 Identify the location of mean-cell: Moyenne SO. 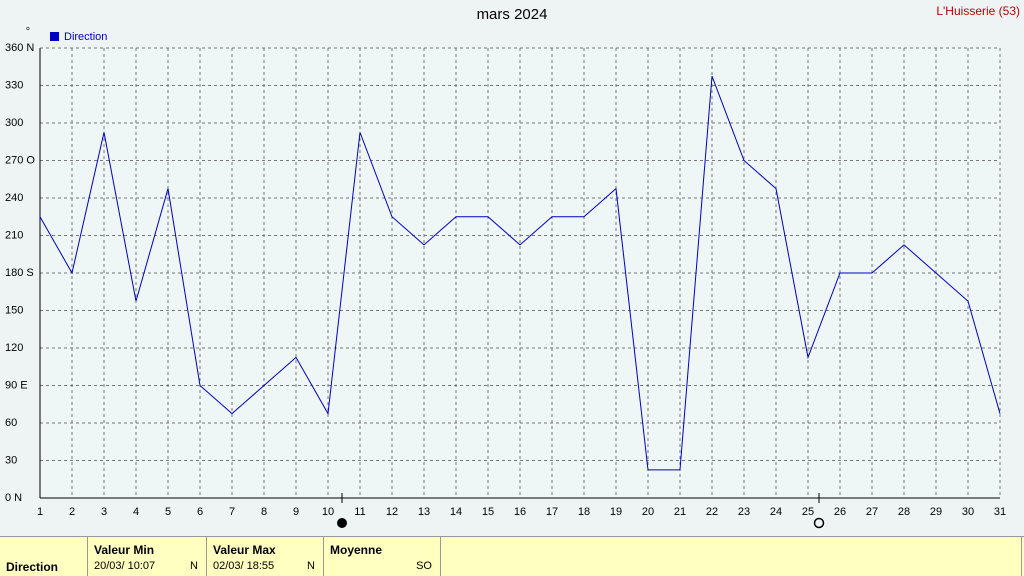
(382, 556).